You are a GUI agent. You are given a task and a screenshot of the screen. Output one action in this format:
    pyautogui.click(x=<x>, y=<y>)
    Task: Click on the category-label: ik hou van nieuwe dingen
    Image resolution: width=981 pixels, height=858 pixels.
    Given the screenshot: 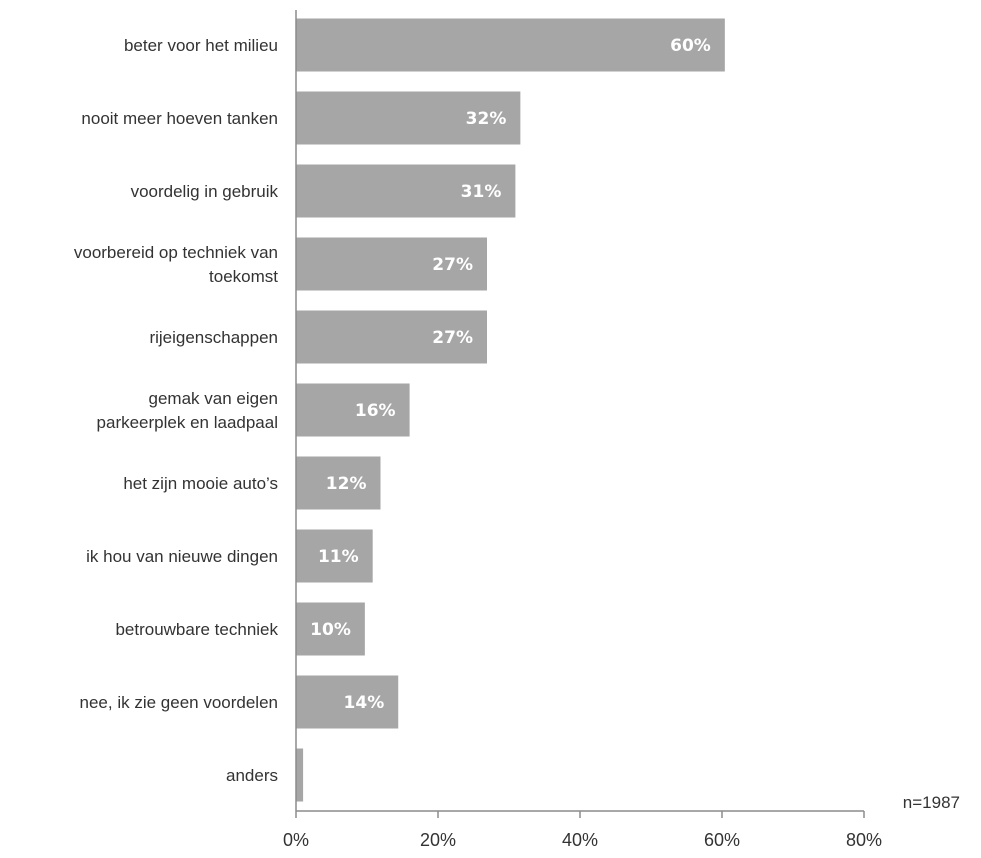 What is the action you would take?
    pyautogui.click(x=182, y=556)
    